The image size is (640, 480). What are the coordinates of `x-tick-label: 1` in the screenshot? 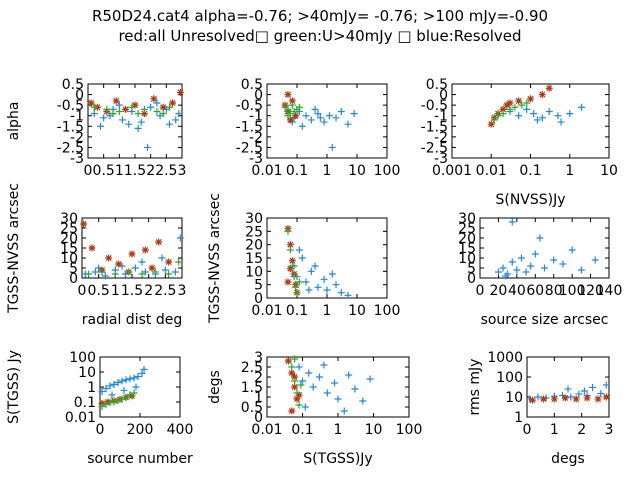 It's located at (115, 291).